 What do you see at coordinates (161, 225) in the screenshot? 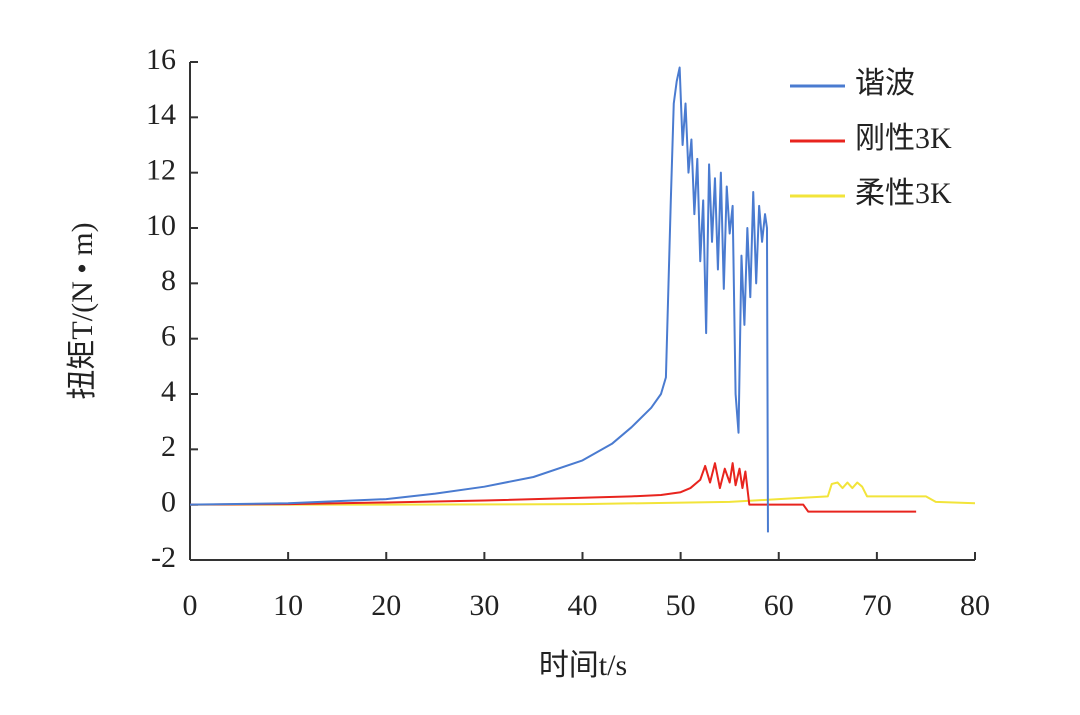
I see `y-tick-label: 10` at bounding box center [161, 225].